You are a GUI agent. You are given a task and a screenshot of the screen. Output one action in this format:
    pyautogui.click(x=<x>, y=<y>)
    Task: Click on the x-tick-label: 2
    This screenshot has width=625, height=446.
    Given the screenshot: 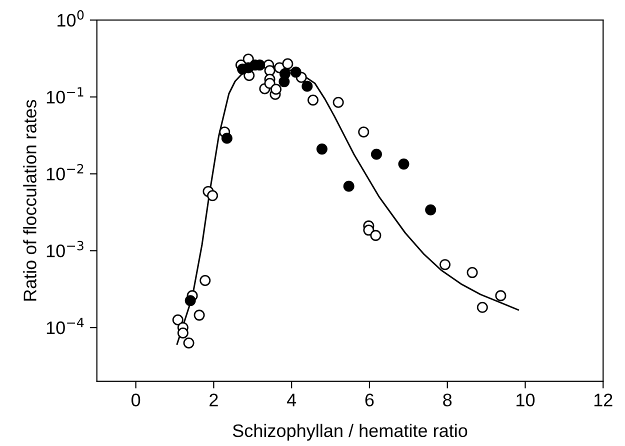 What is the action you would take?
    pyautogui.click(x=214, y=400)
    